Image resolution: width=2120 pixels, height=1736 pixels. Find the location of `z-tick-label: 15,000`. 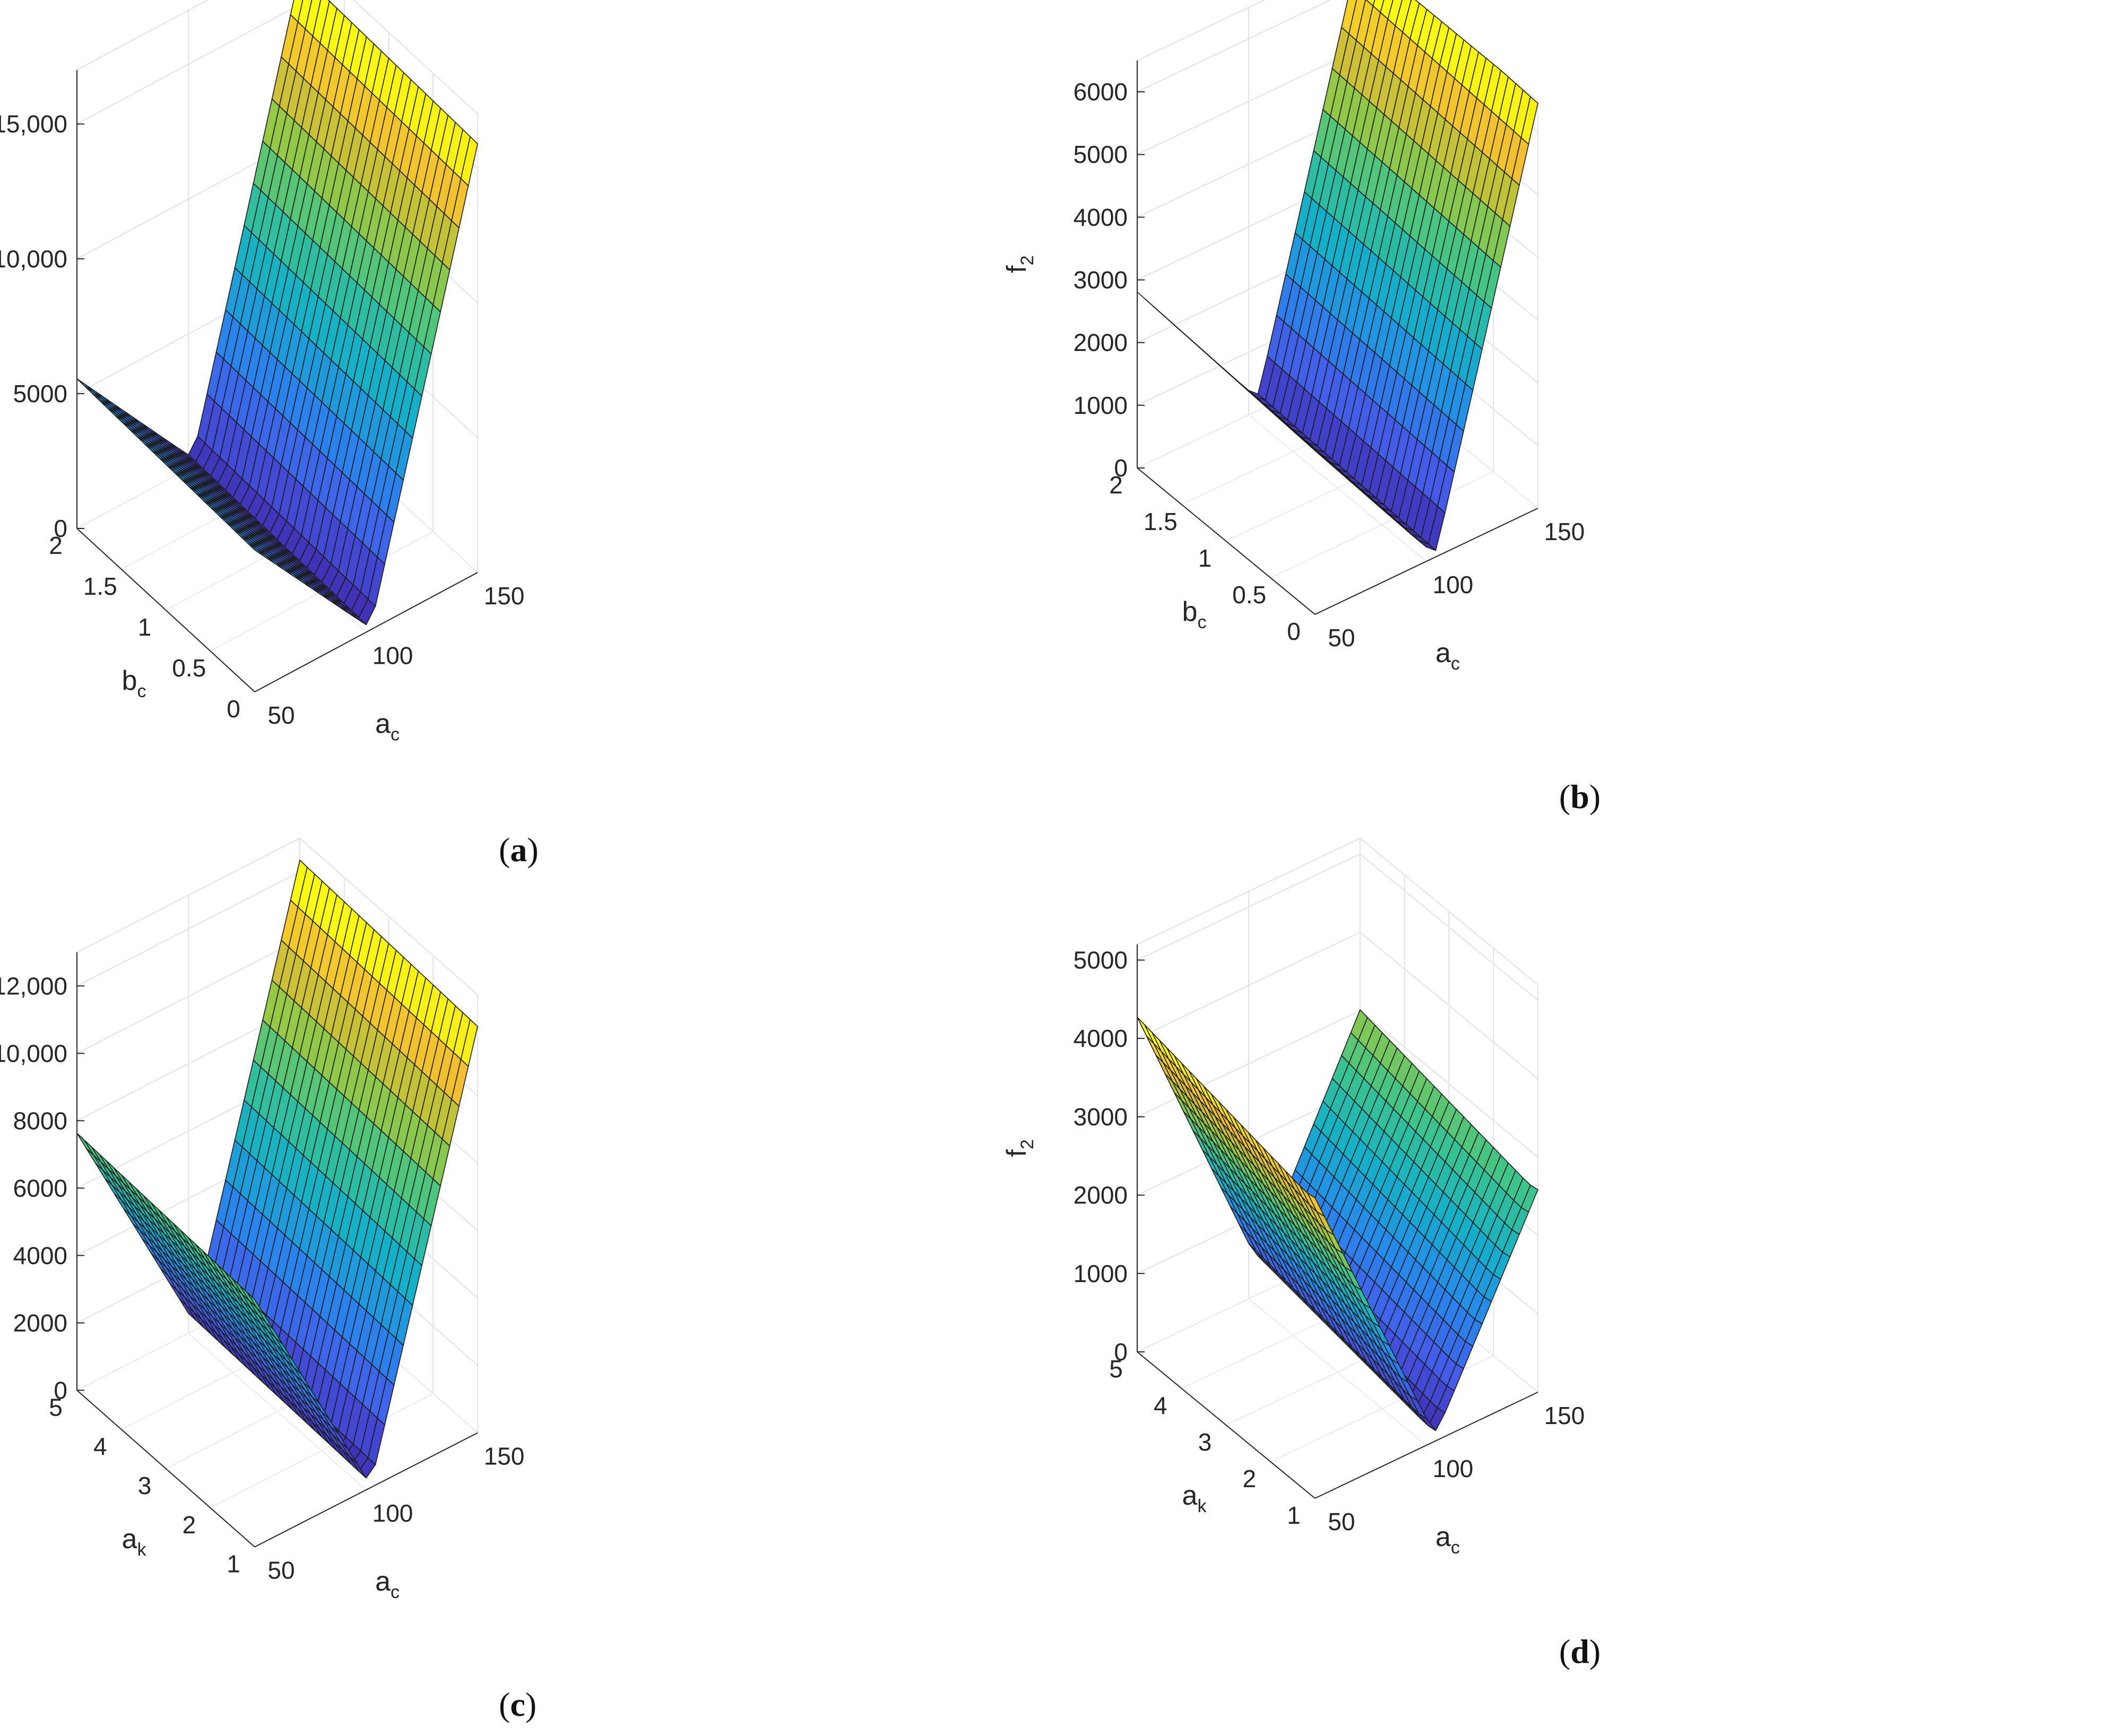

z-tick-label: 15,000 is located at coordinates (34, 124).